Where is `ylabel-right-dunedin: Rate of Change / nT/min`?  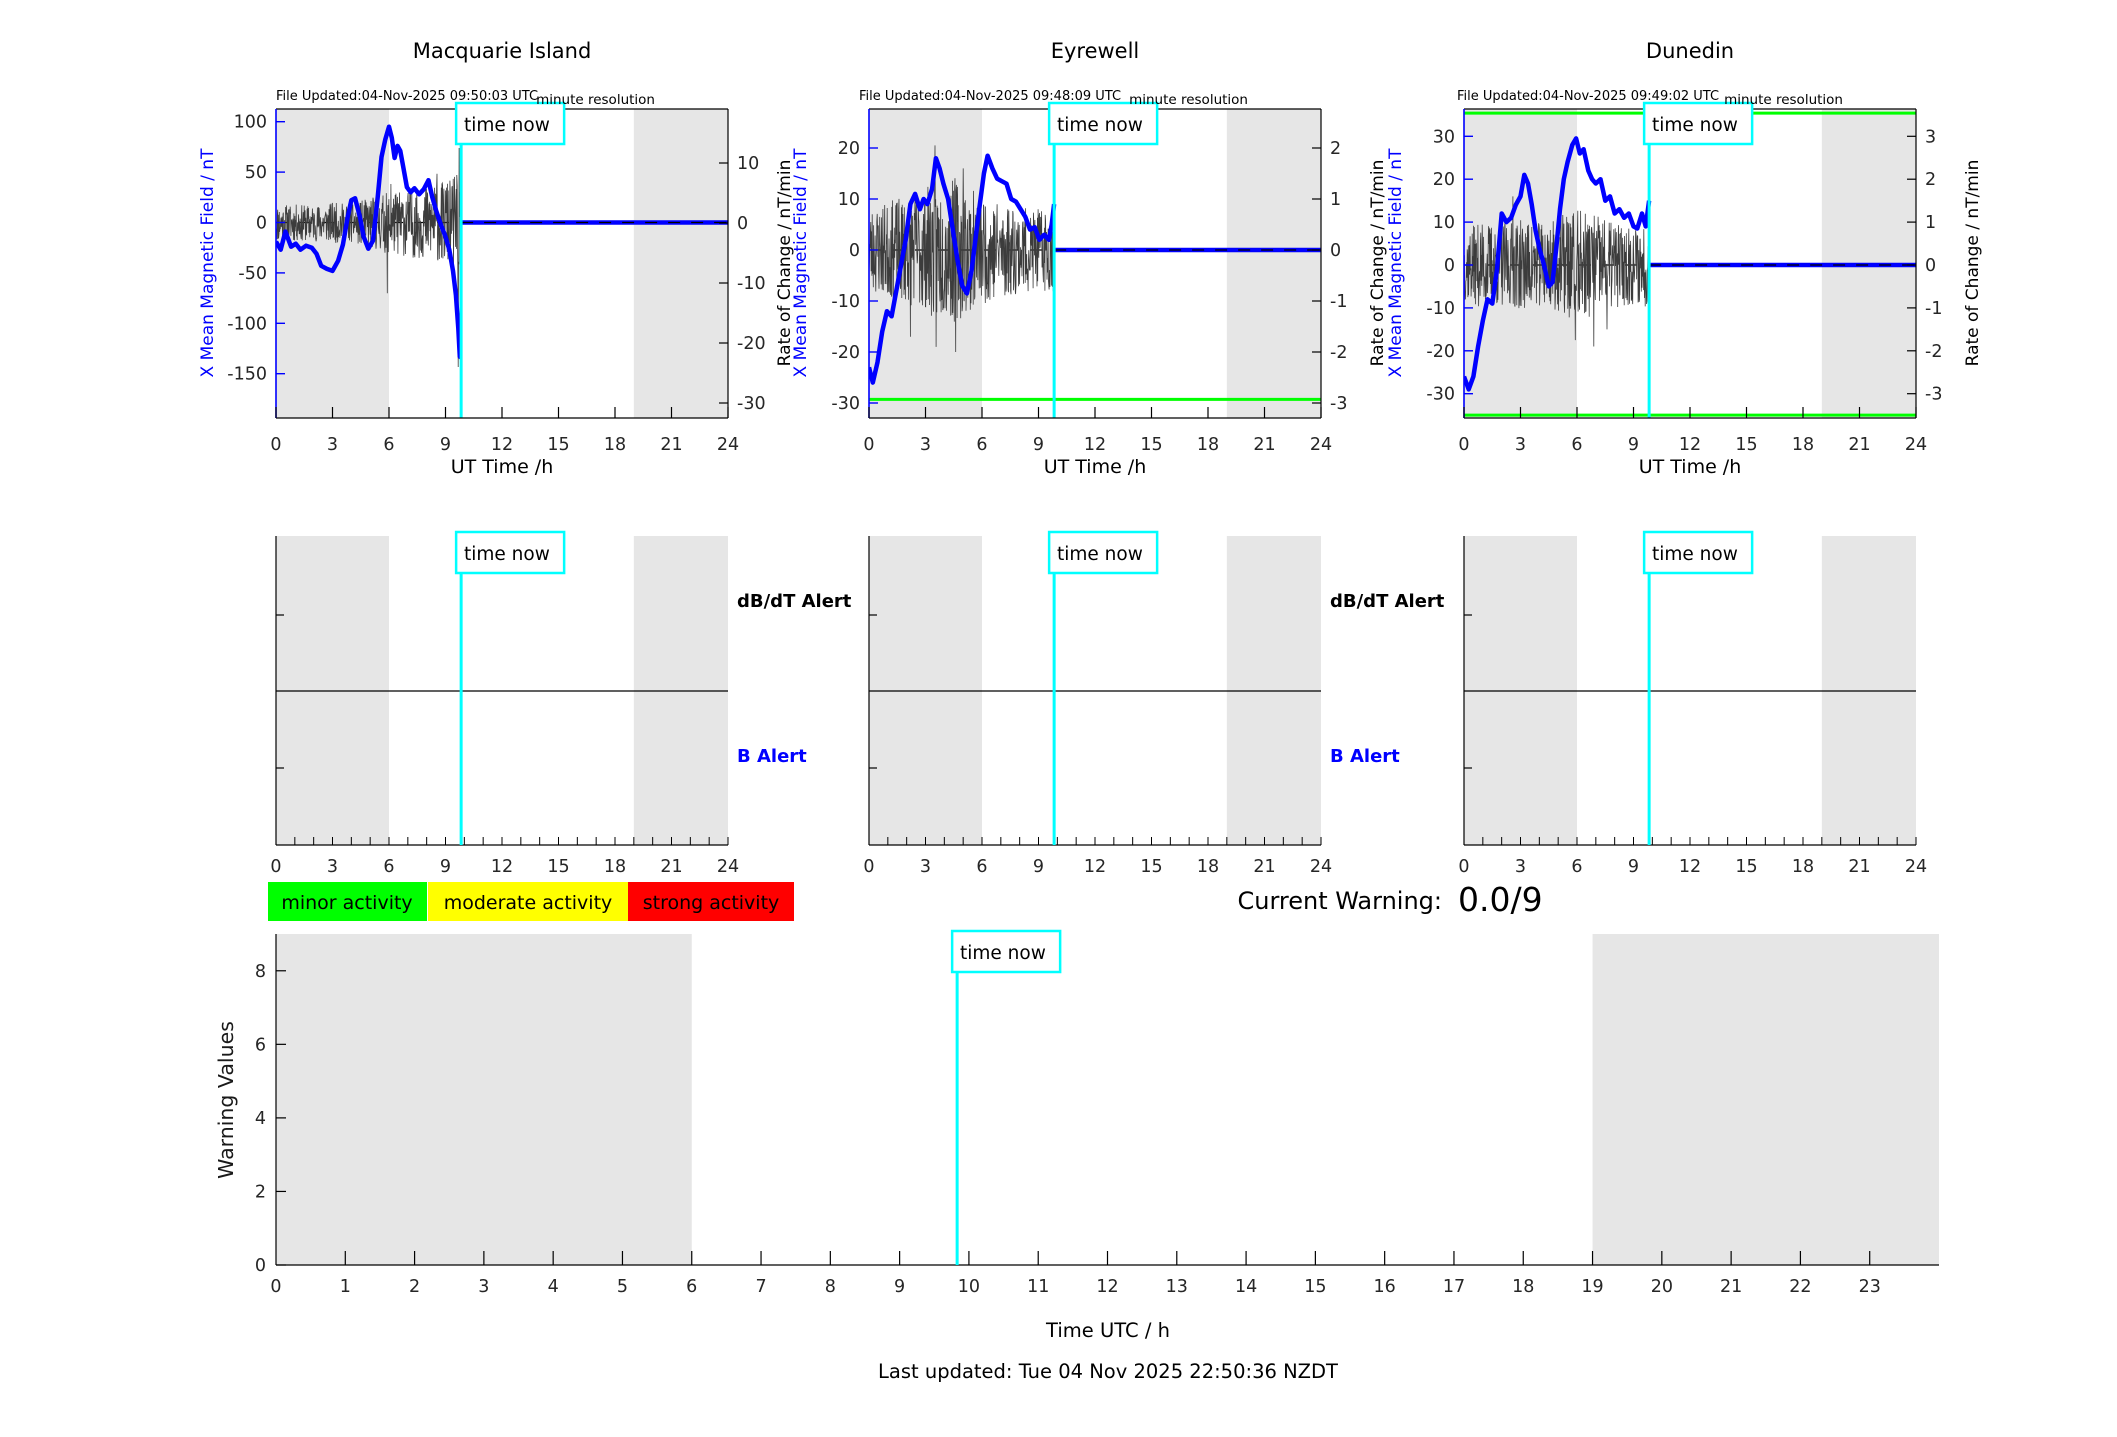
ylabel-right-dunedin: Rate of Change / nT/min is located at coordinates (1973, 263).